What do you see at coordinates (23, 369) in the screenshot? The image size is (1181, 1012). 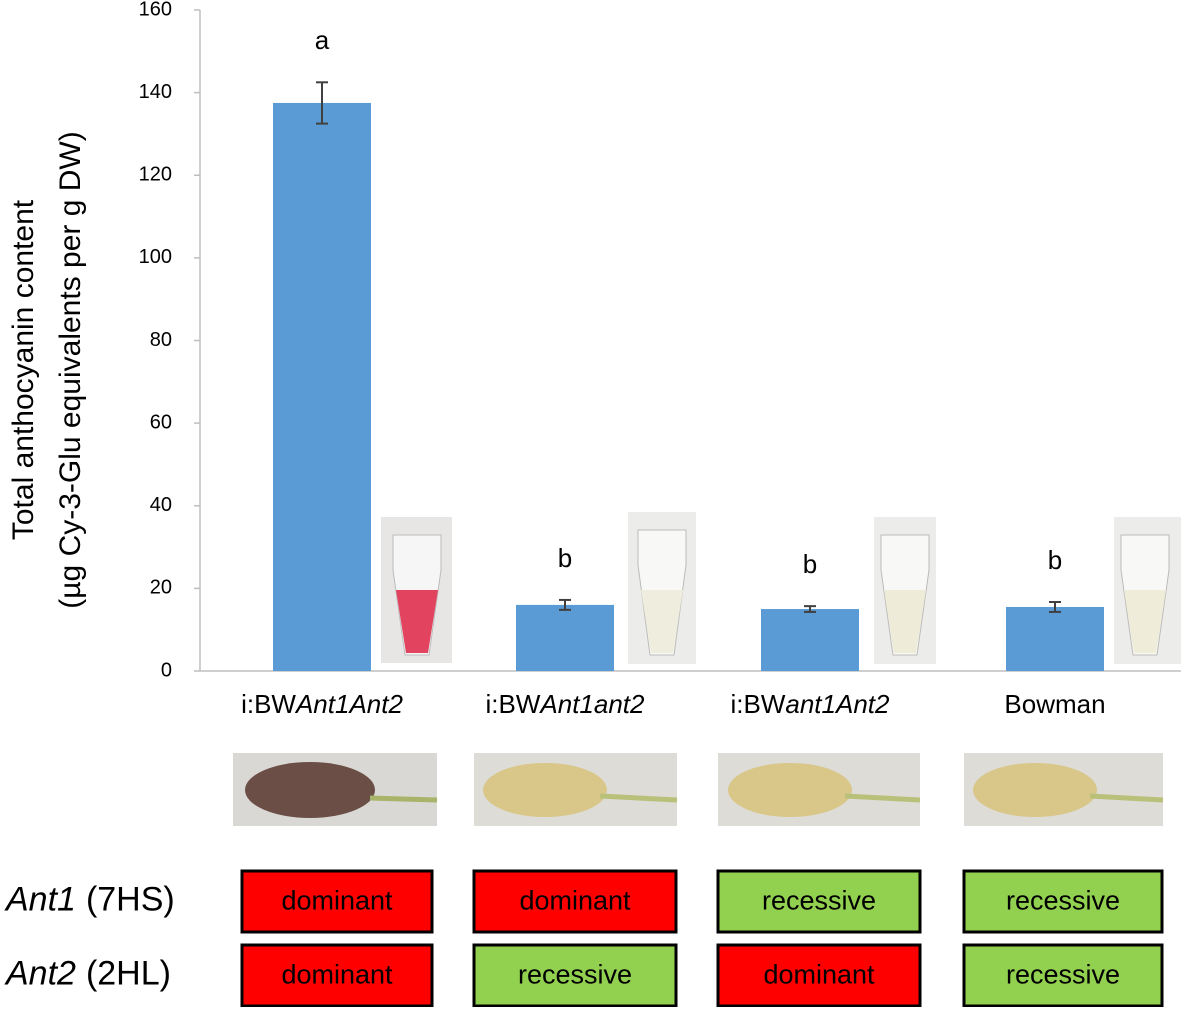 I see `y-axis-label: Total anthocyanin content` at bounding box center [23, 369].